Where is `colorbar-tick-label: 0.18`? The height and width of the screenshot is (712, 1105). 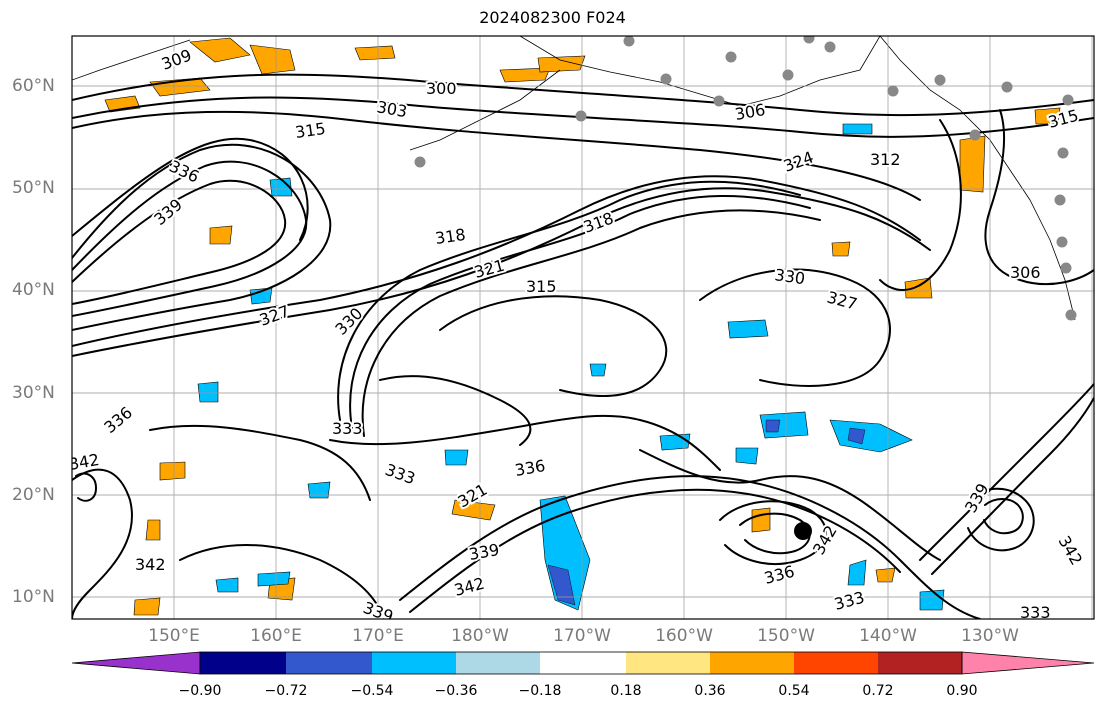
colorbar-tick-label: 0.18 is located at coordinates (626, 691).